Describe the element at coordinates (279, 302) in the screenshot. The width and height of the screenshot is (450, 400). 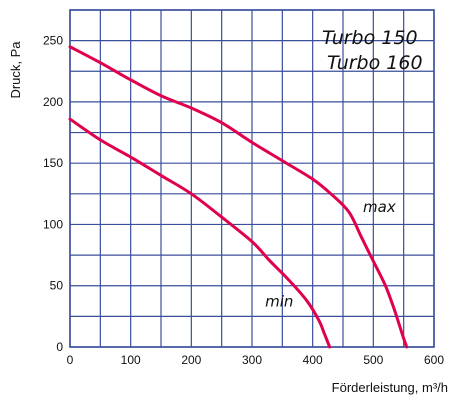
I see `series-label-min: min` at that location.